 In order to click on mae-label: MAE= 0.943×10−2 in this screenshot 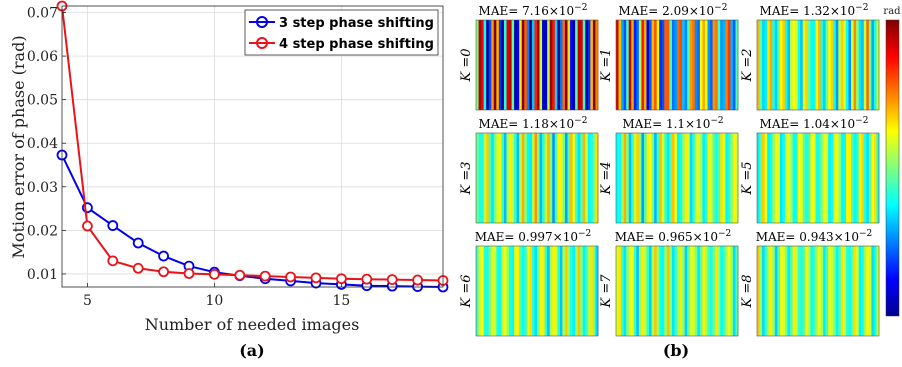, I will do `click(814, 236)`.